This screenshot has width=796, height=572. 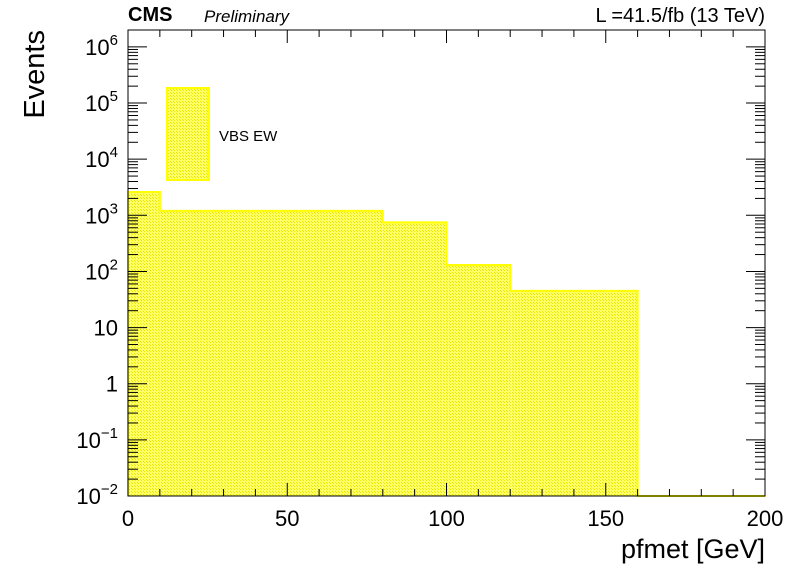 I want to click on y-tick-label: 10⁶, so click(x=101, y=46).